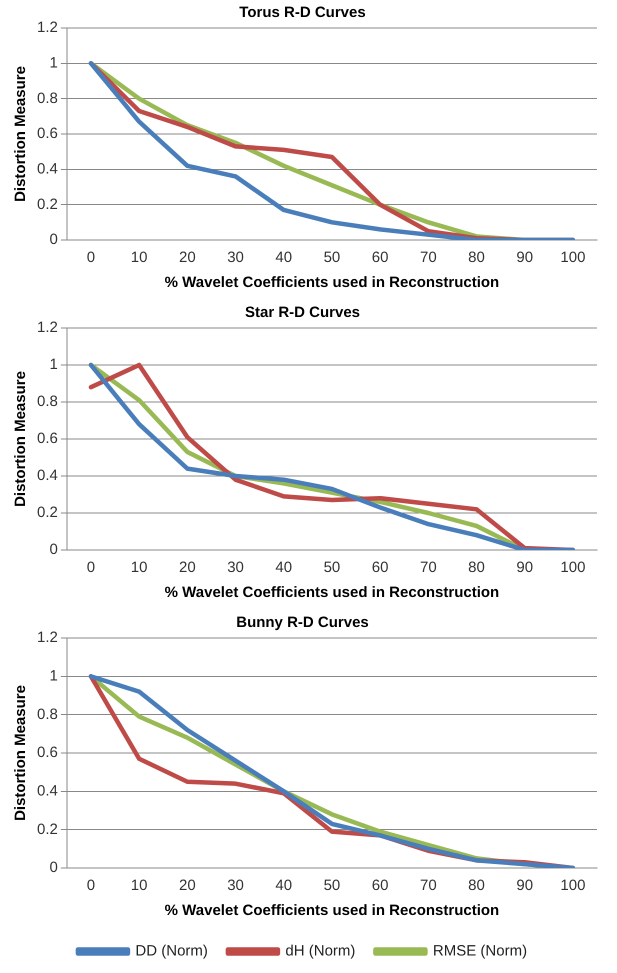  Describe the element at coordinates (302, 13) in the screenshot. I see `chart-title: Torus R-D Curves` at that location.